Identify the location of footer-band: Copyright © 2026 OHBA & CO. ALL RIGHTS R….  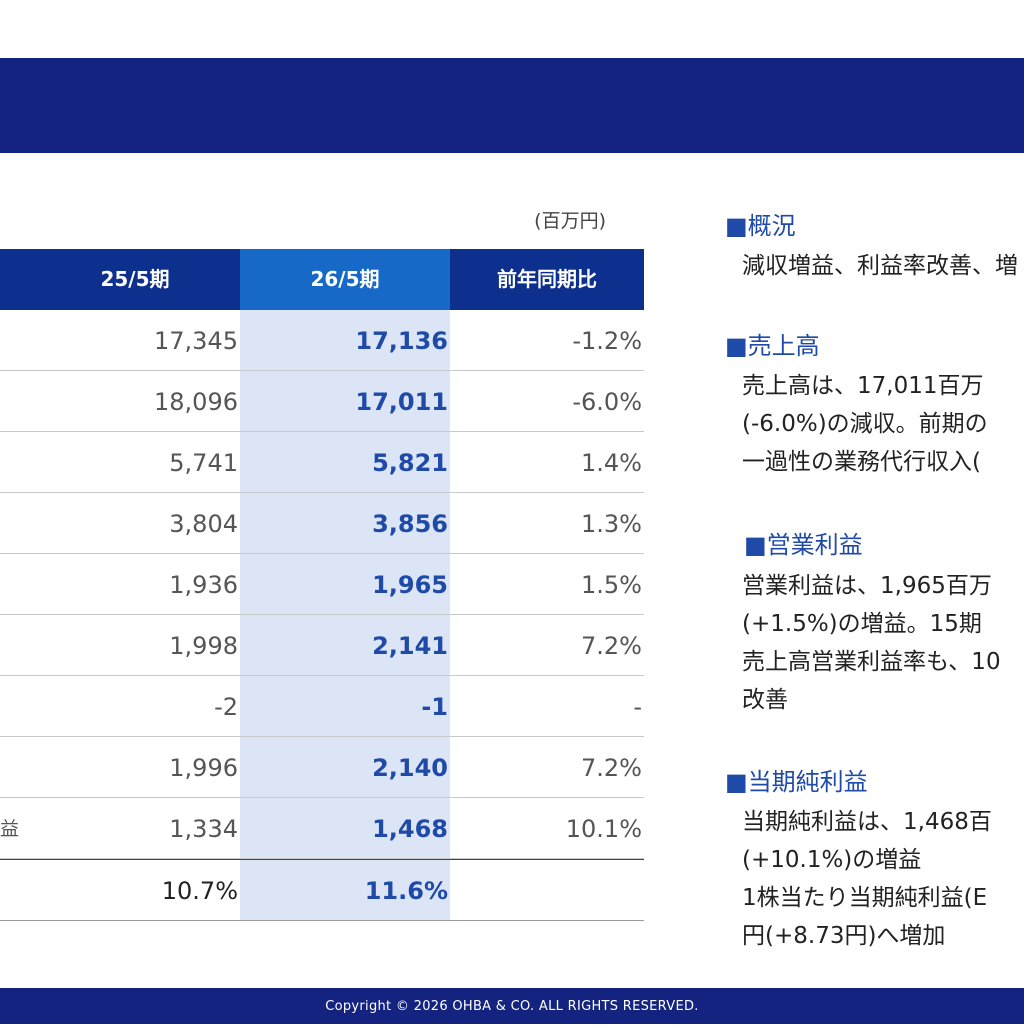
(512, 1006).